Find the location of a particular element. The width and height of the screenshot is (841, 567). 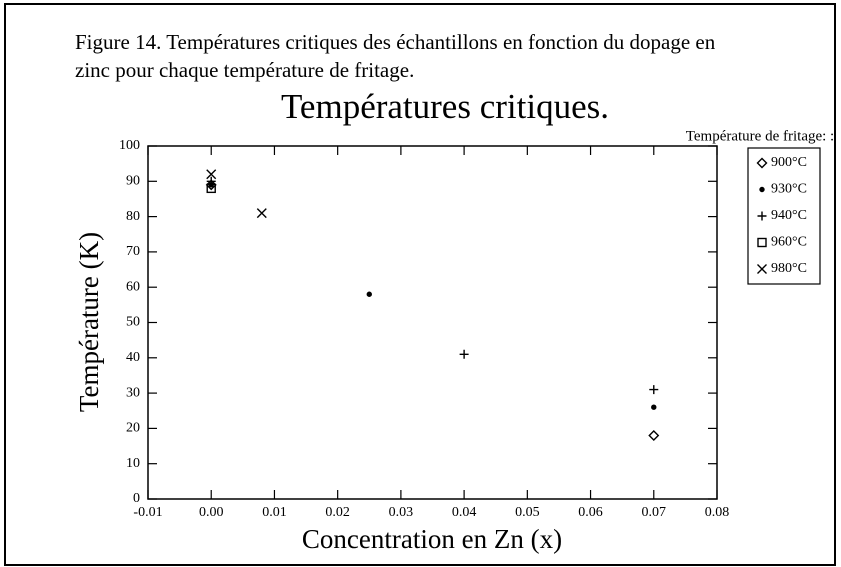

x-tick-label: 0.05 is located at coordinates (527, 512).